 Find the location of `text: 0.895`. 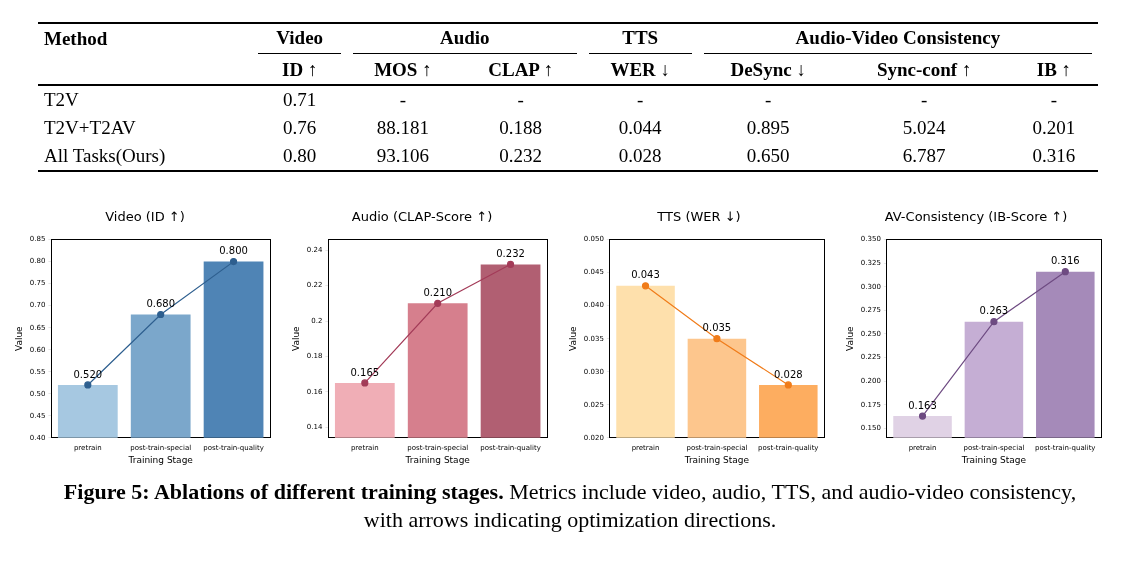

text: 0.895 is located at coordinates (768, 127).